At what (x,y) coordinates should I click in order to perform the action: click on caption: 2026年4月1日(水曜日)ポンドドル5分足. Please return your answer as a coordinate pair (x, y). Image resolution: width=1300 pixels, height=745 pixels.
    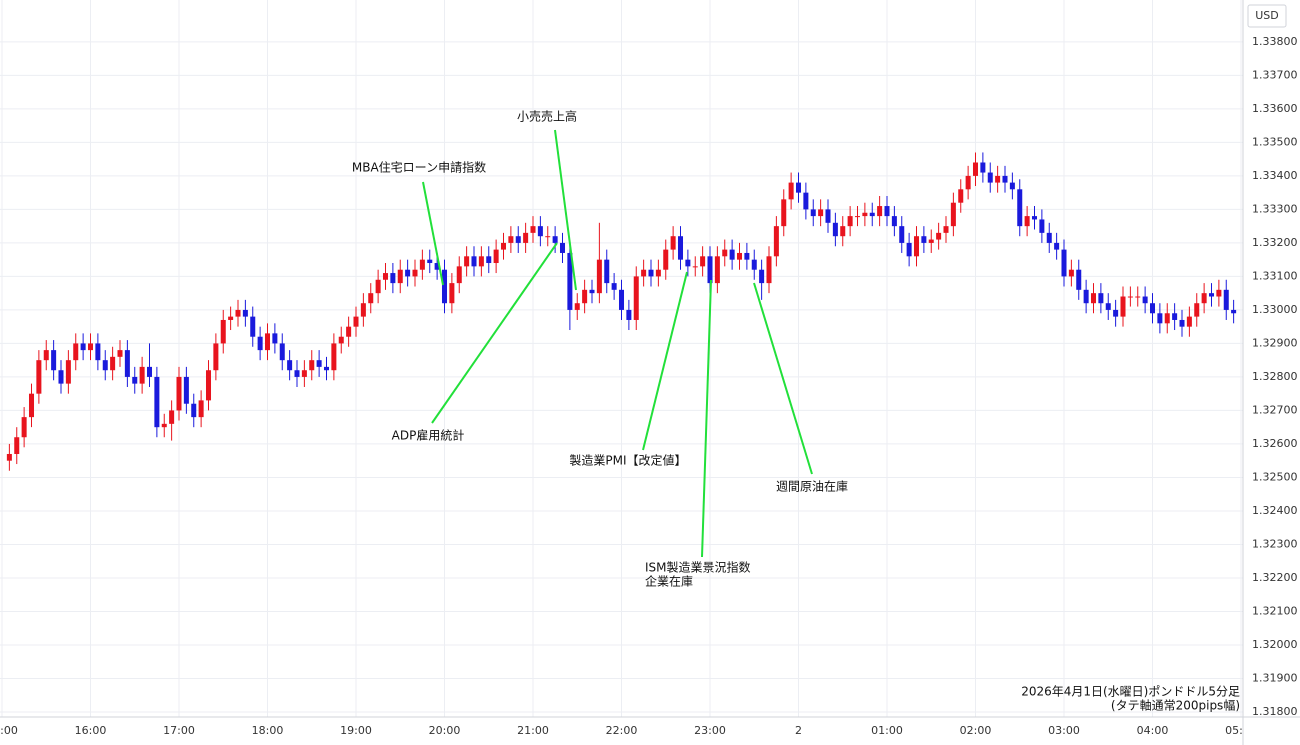
    Looking at the image, I should click on (1130, 692).